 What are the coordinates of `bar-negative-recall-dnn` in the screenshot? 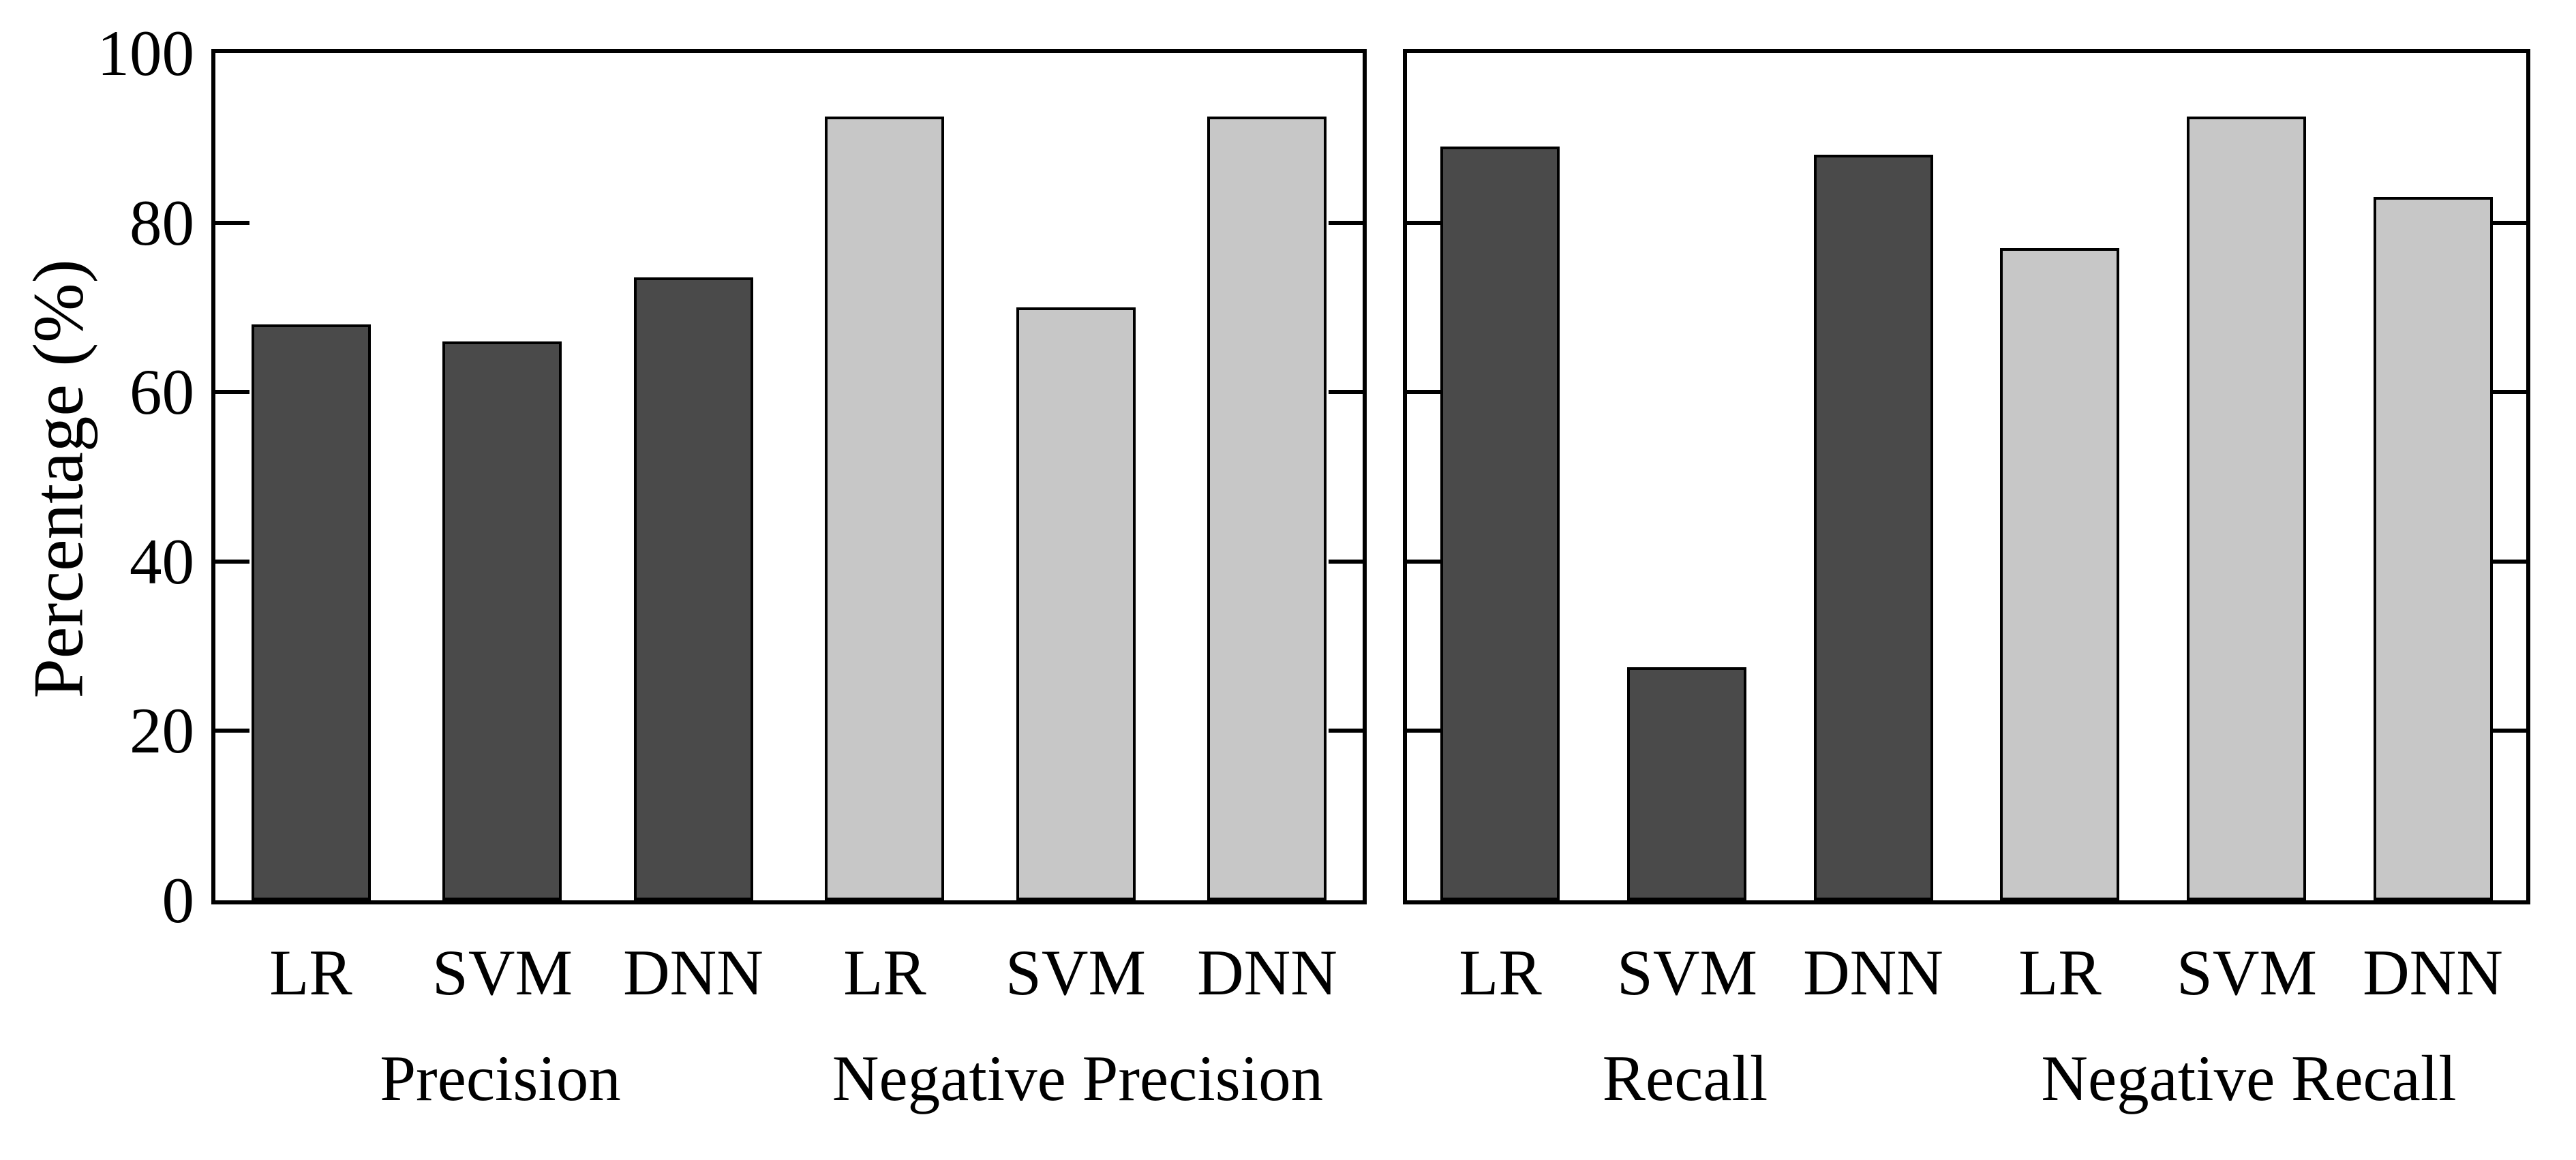 It's located at (2434, 548).